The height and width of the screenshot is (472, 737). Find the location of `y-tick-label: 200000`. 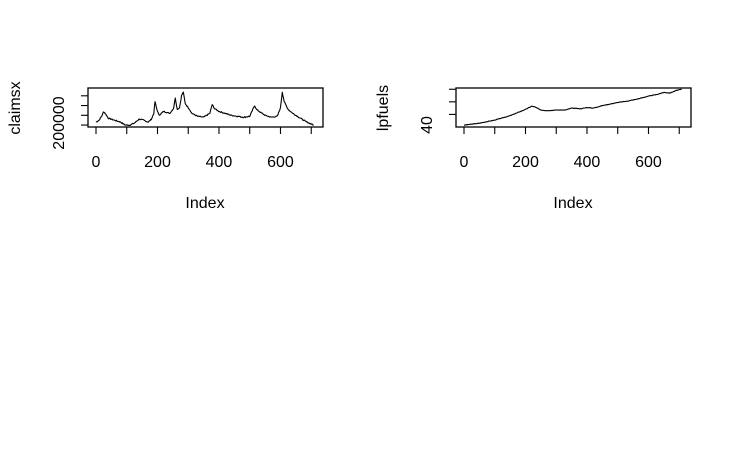

y-tick-label: 200000 is located at coordinates (59, 122).